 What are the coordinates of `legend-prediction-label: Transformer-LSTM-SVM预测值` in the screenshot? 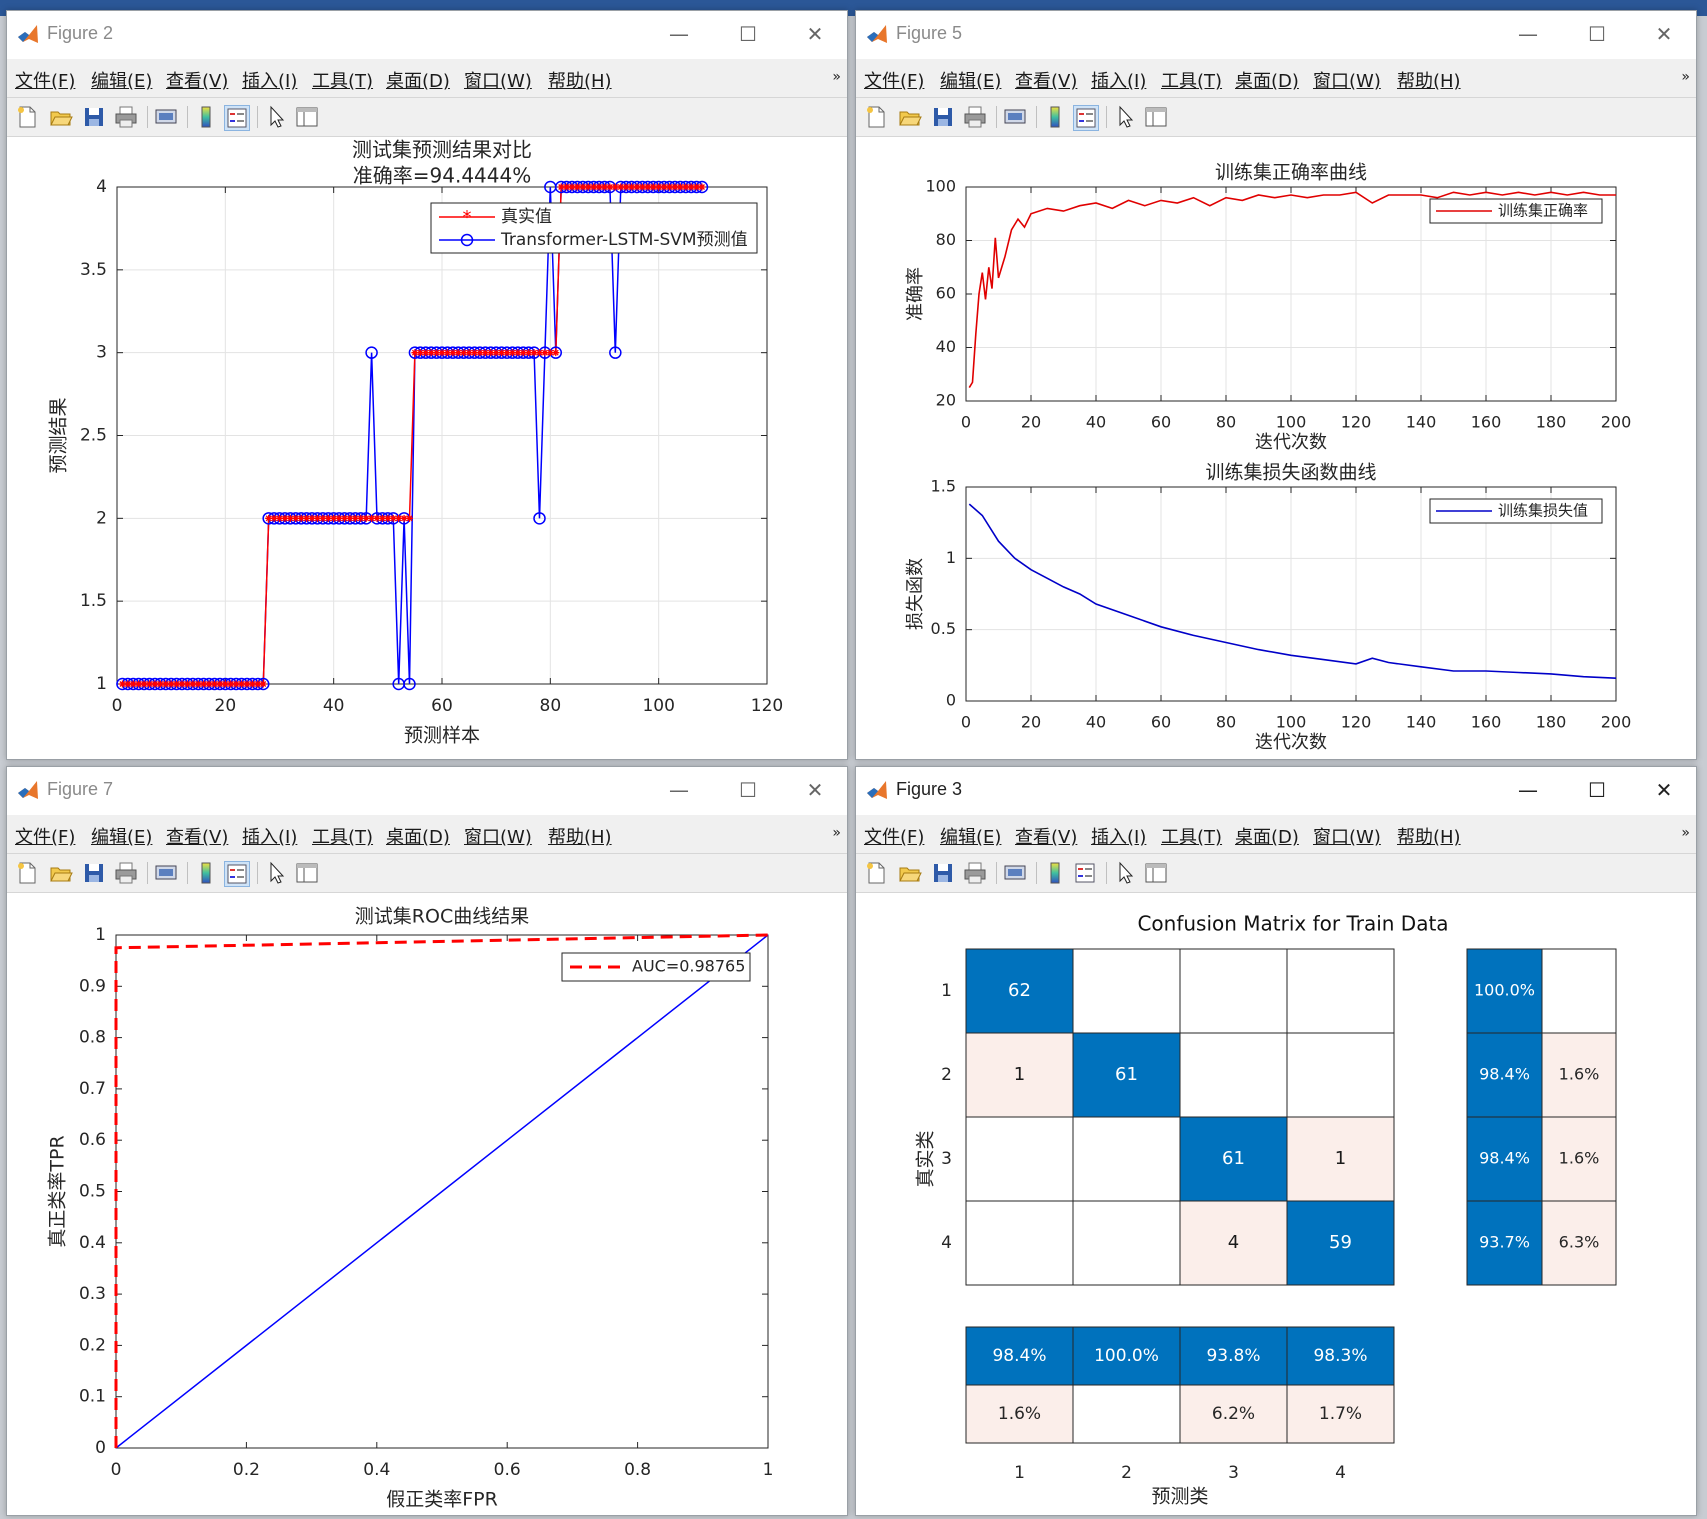 It's located at (624, 240).